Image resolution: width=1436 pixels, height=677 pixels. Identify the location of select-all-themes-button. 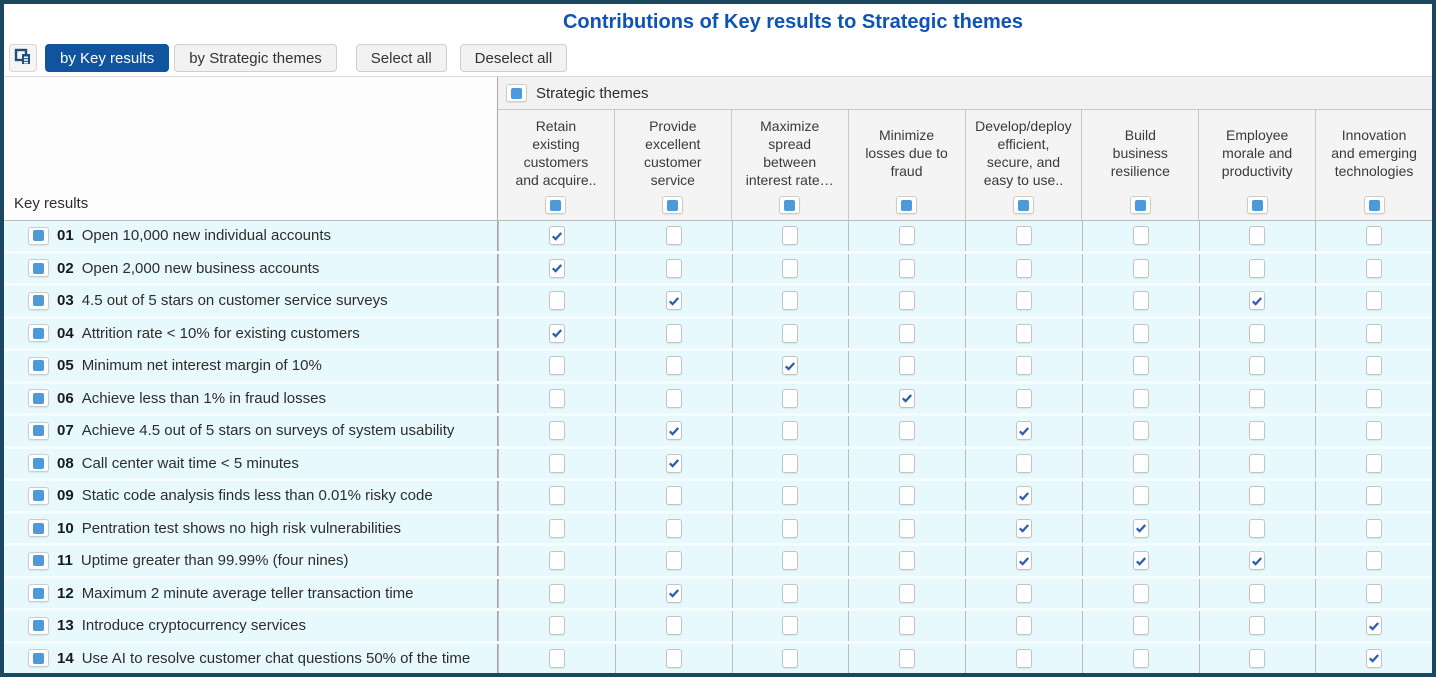
(516, 93).